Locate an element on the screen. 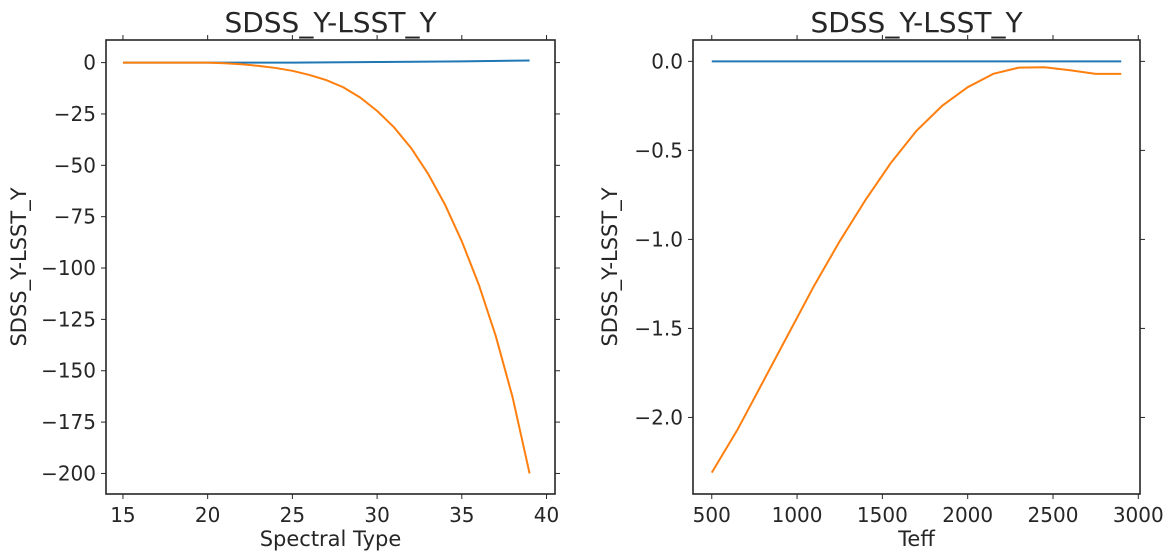 The image size is (1176, 560). y-tick-label: 0 is located at coordinates (89, 63).